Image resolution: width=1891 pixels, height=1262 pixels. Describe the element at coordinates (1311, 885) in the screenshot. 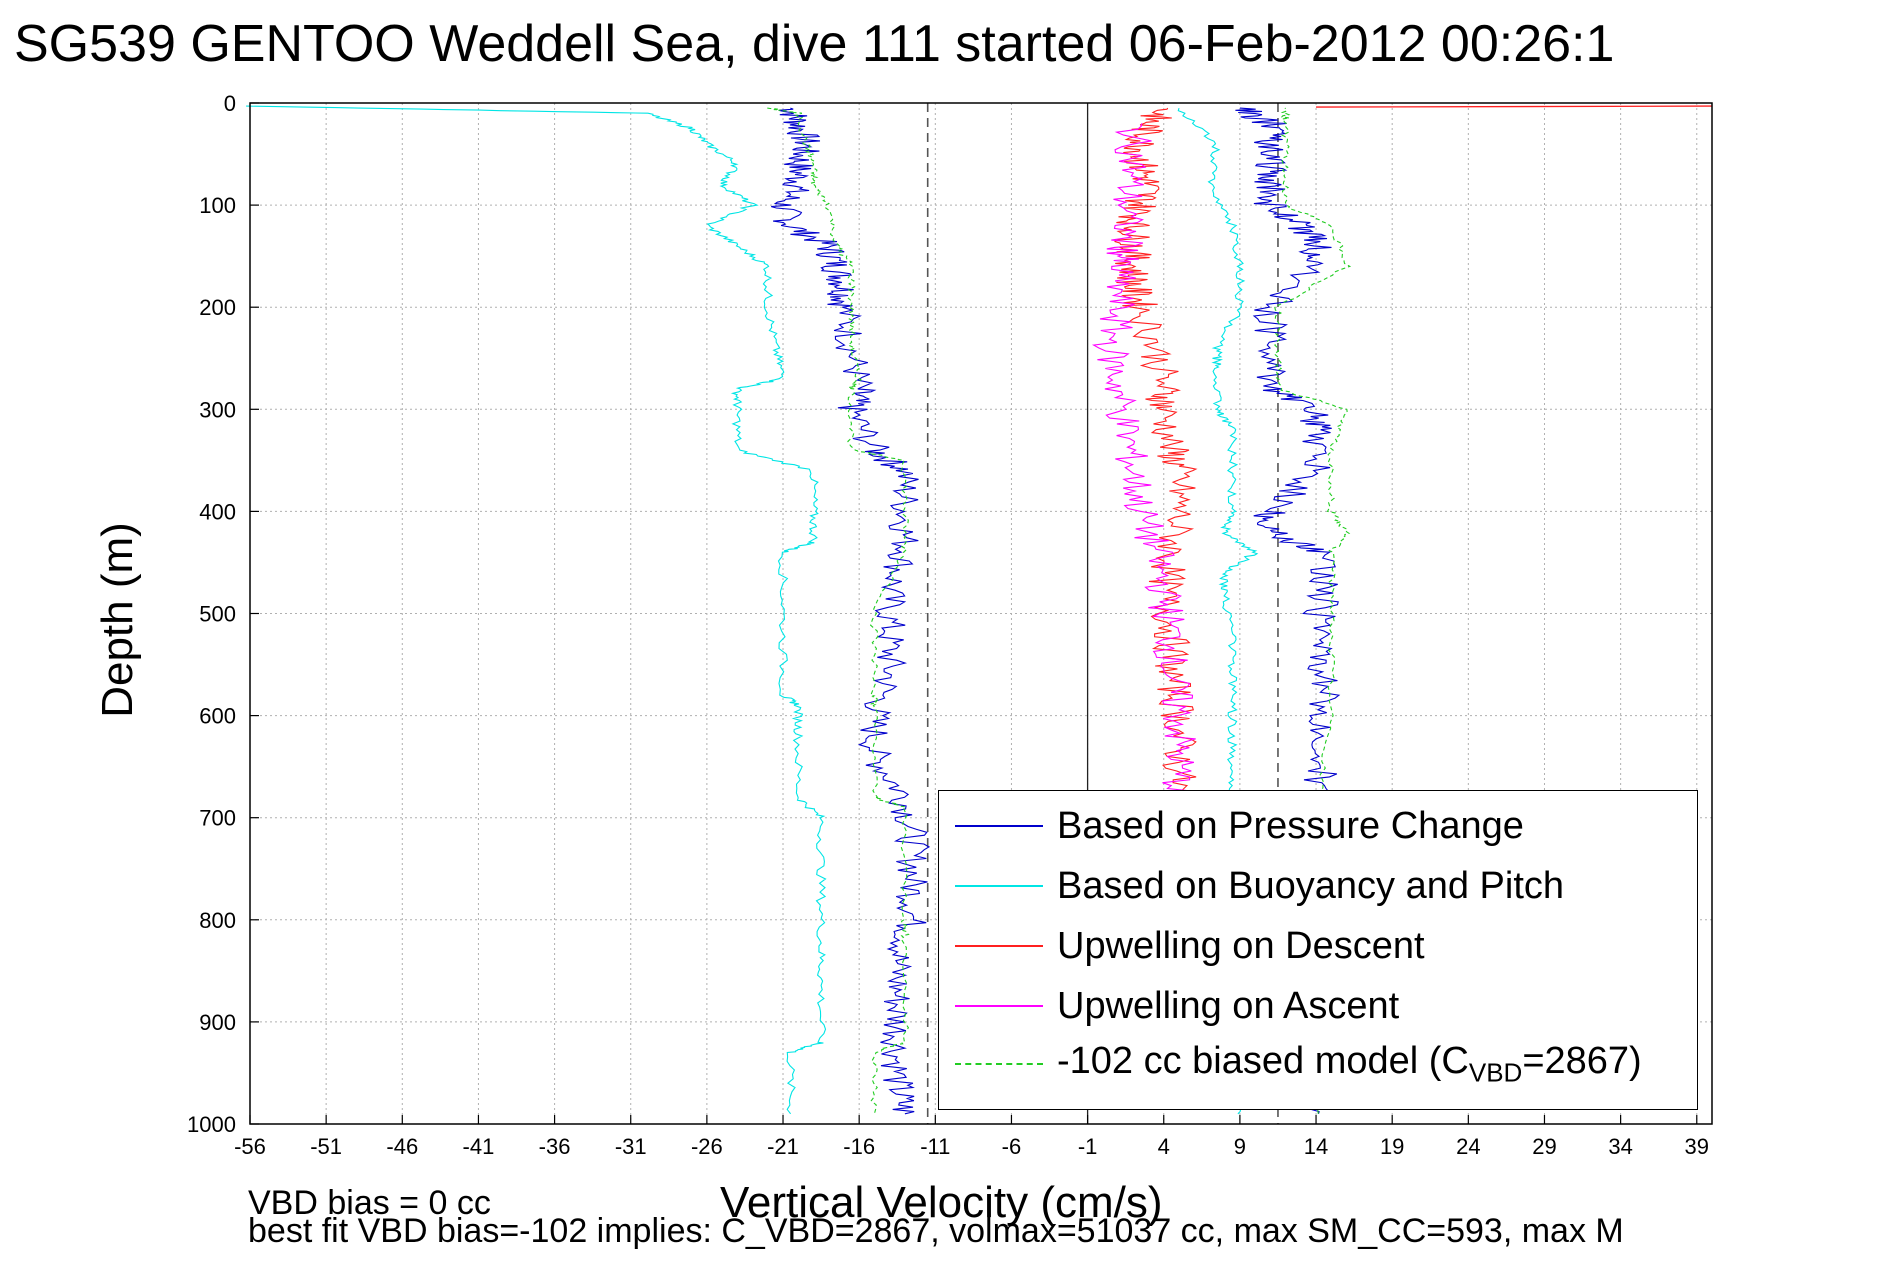

I see `legend-label-buoyancy: Based on Buoyancy and Pitch` at that location.